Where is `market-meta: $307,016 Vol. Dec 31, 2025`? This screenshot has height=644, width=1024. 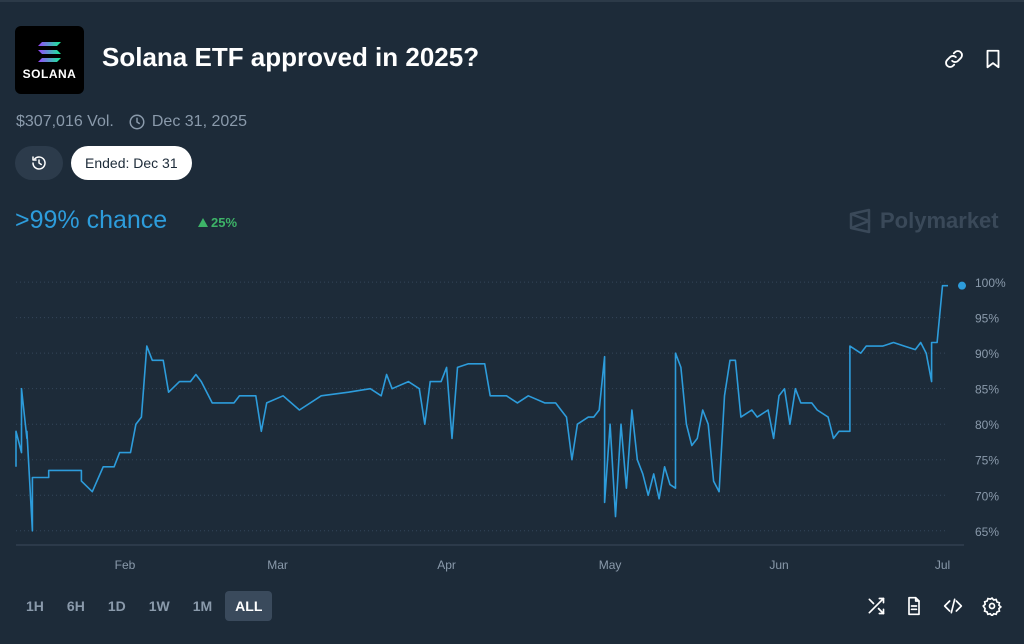 market-meta: $307,016 Vol. Dec 31, 2025 is located at coordinates (131, 122).